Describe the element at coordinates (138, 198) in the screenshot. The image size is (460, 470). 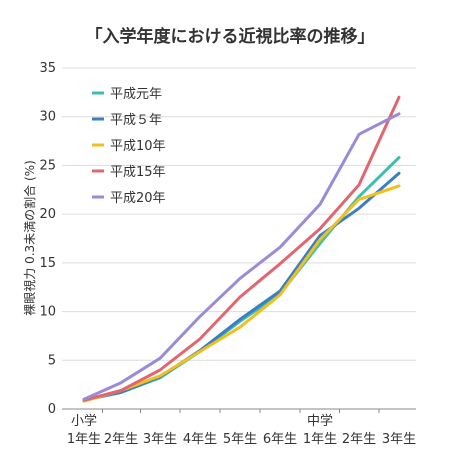
I see `legend-label: 平成20年` at that location.